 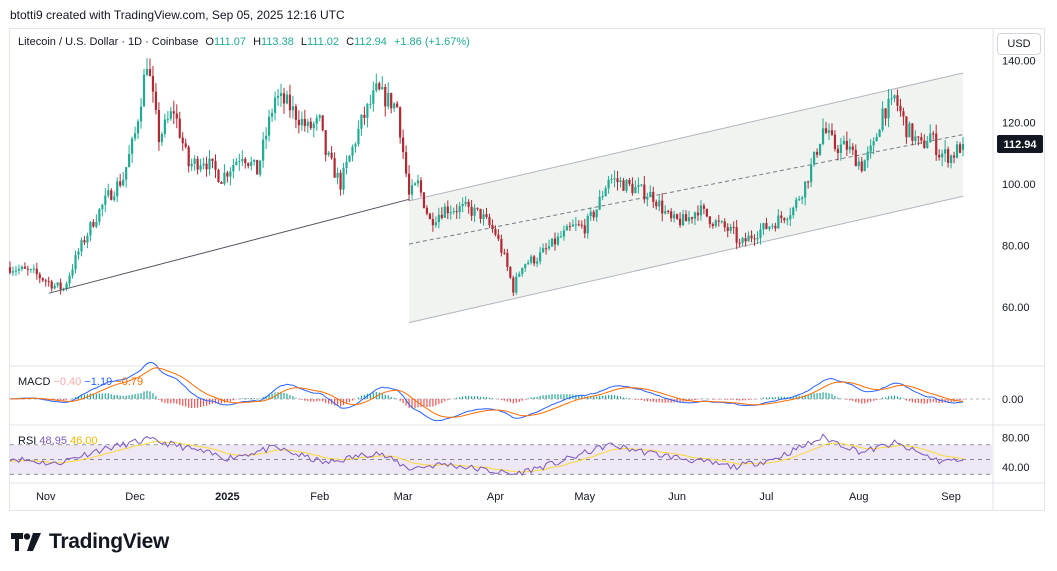 What do you see at coordinates (677, 497) in the screenshot?
I see `time-tick-label: Jun` at bounding box center [677, 497].